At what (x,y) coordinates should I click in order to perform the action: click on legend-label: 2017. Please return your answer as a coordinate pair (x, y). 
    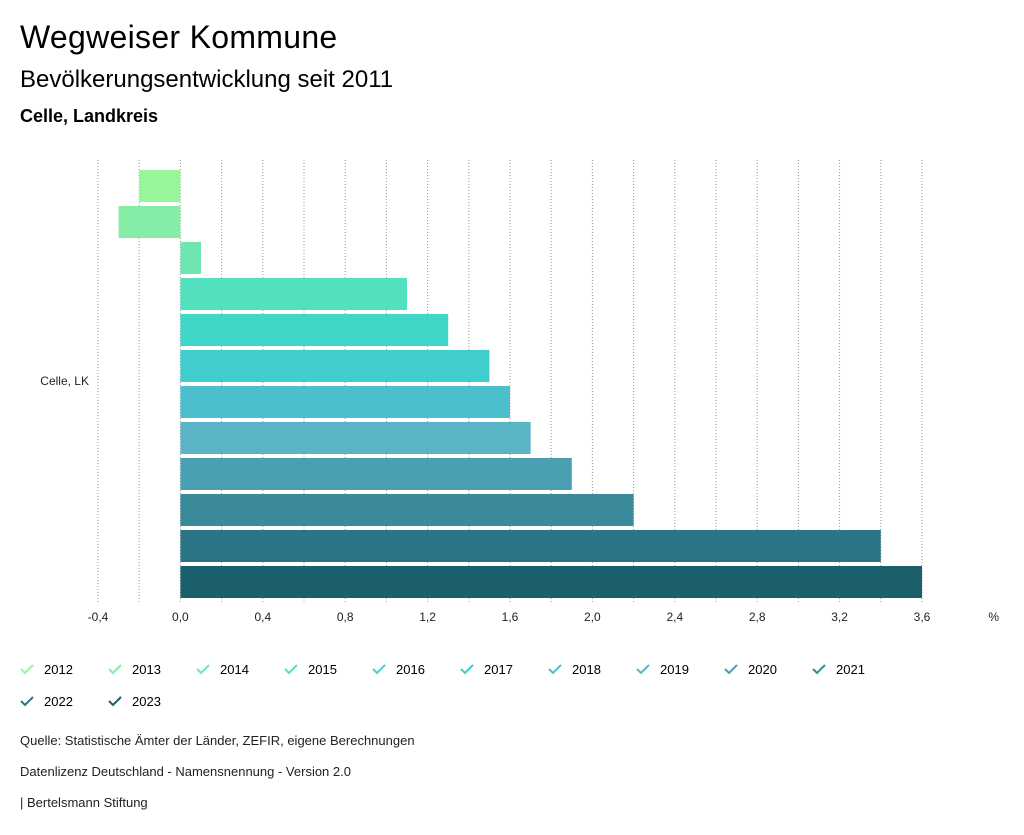
    Looking at the image, I should click on (498, 669).